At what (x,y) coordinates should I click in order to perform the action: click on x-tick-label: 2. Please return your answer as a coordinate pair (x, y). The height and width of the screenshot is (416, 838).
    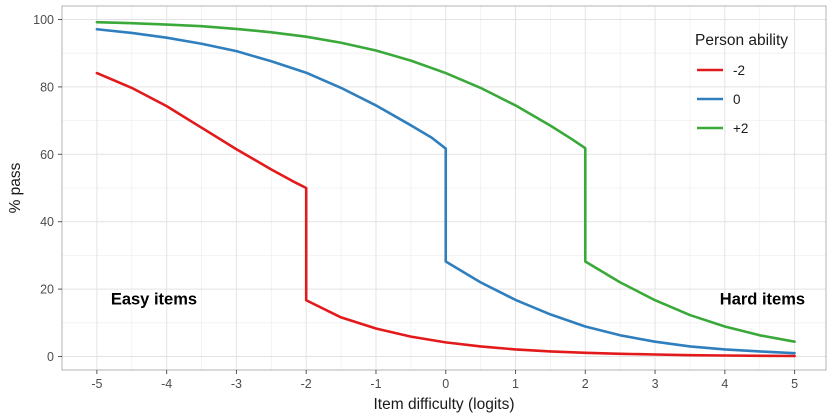
    Looking at the image, I should click on (585, 384).